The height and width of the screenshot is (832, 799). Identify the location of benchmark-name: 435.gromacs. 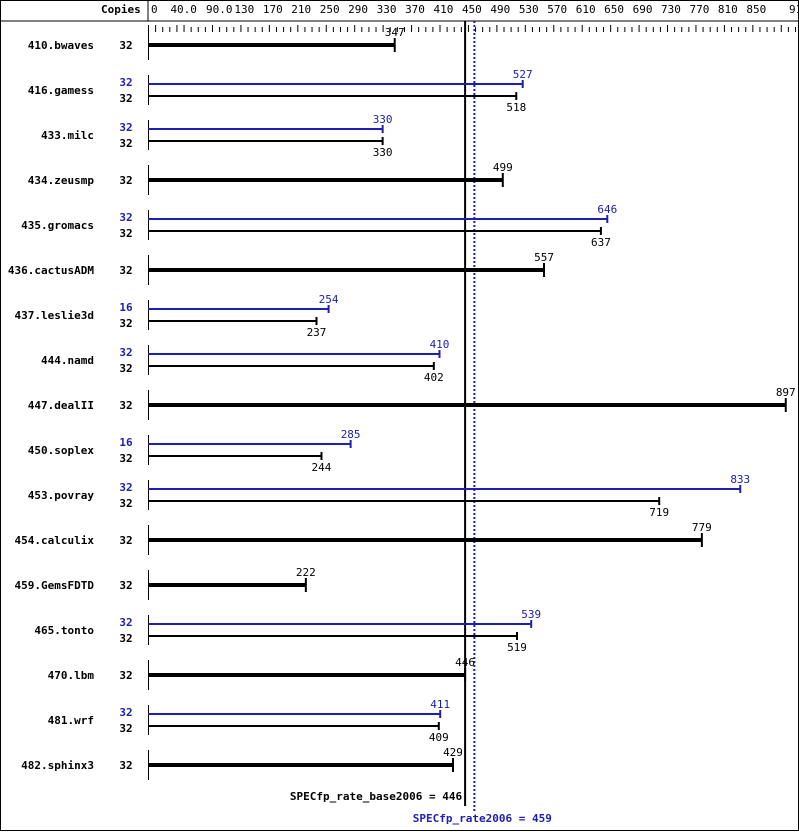
(57, 225).